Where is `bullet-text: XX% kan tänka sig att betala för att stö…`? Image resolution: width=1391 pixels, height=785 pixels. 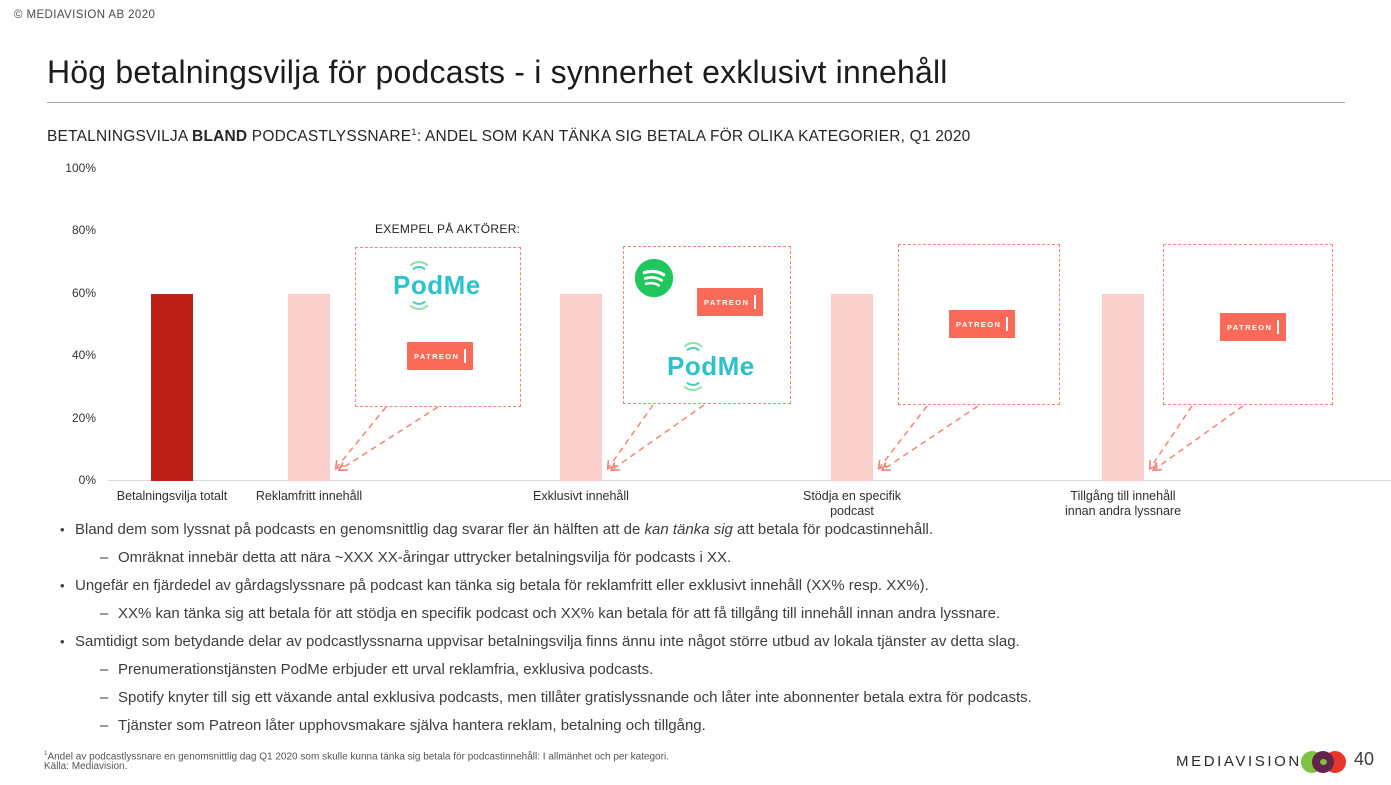 bullet-text: XX% kan tänka sig att betala för att stö… is located at coordinates (559, 613).